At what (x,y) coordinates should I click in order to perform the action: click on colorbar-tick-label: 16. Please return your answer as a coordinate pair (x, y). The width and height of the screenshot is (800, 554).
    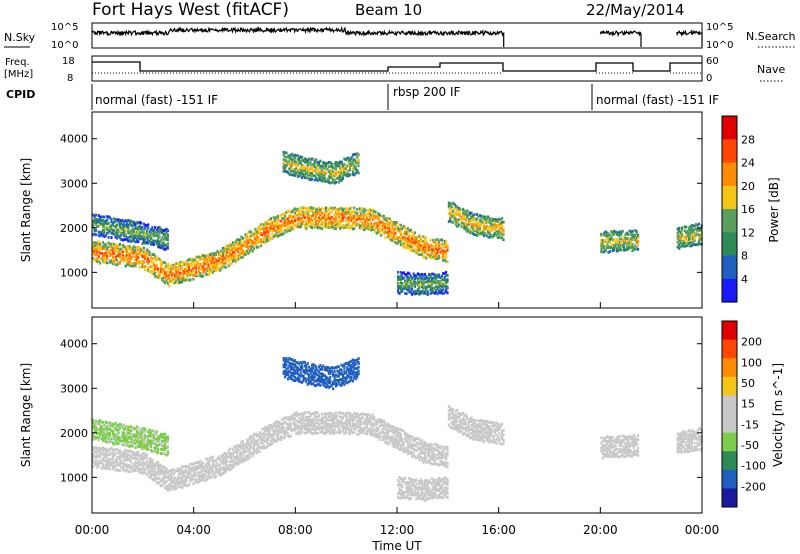
    Looking at the image, I should click on (748, 209).